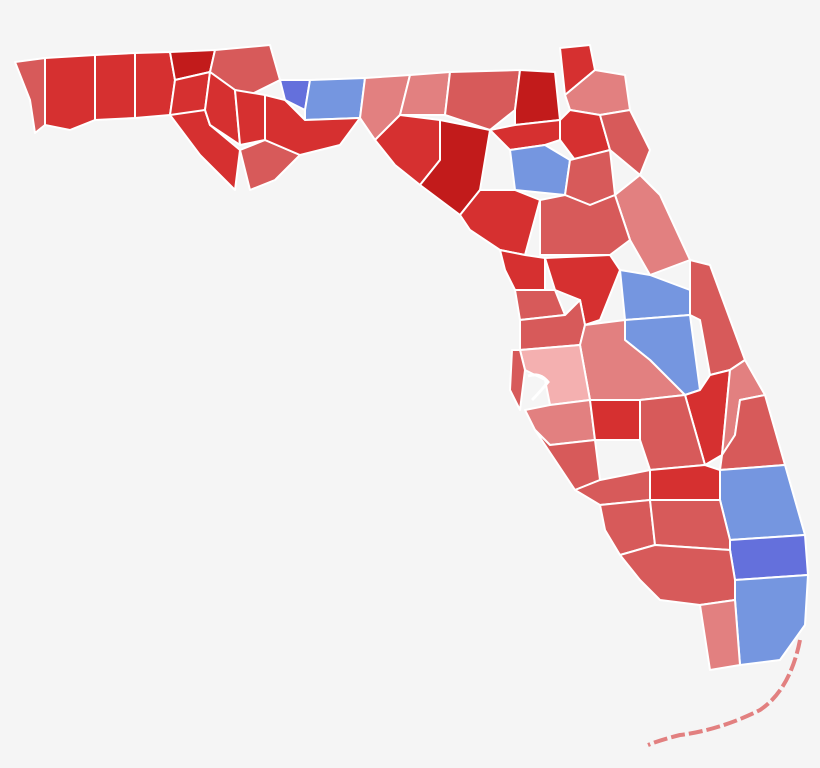 This screenshot has height=768, width=820. I want to click on florida-keys, so click(724, 693).